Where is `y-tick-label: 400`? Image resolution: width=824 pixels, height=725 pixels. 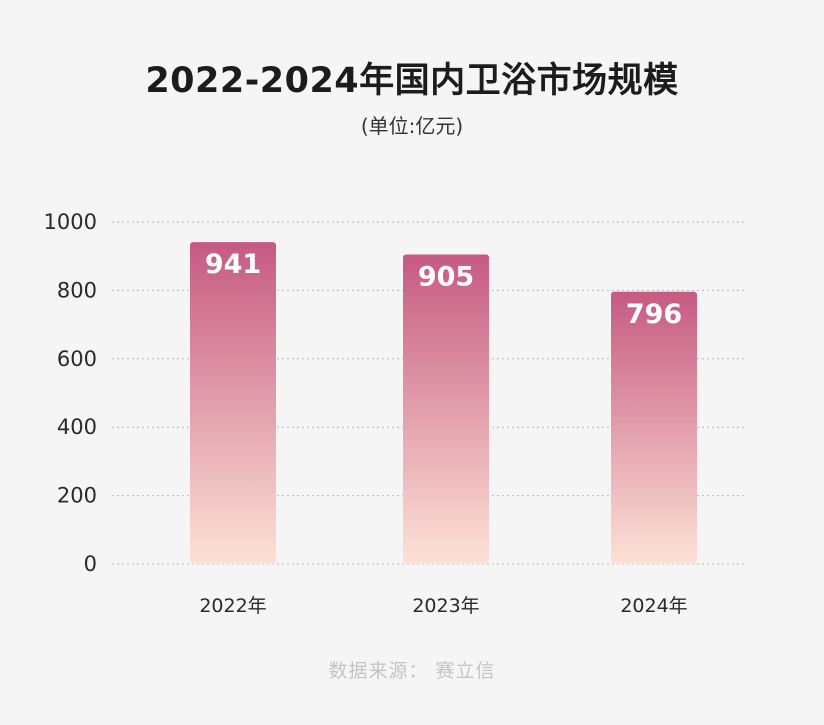
y-tick-label: 400 is located at coordinates (77, 427).